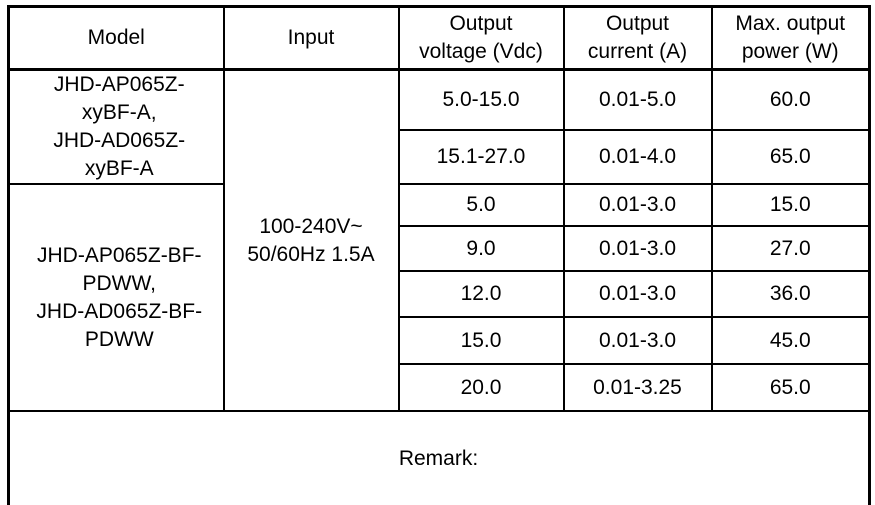 This screenshot has width=875, height=505. What do you see at coordinates (481, 248) in the screenshot?
I see `voltage-cell: 9.0` at bounding box center [481, 248].